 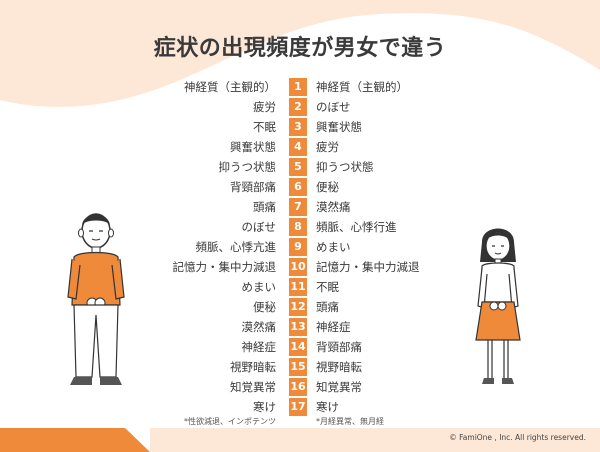 I want to click on ranking-row: めまい 11 不眠, so click(x=295, y=287).